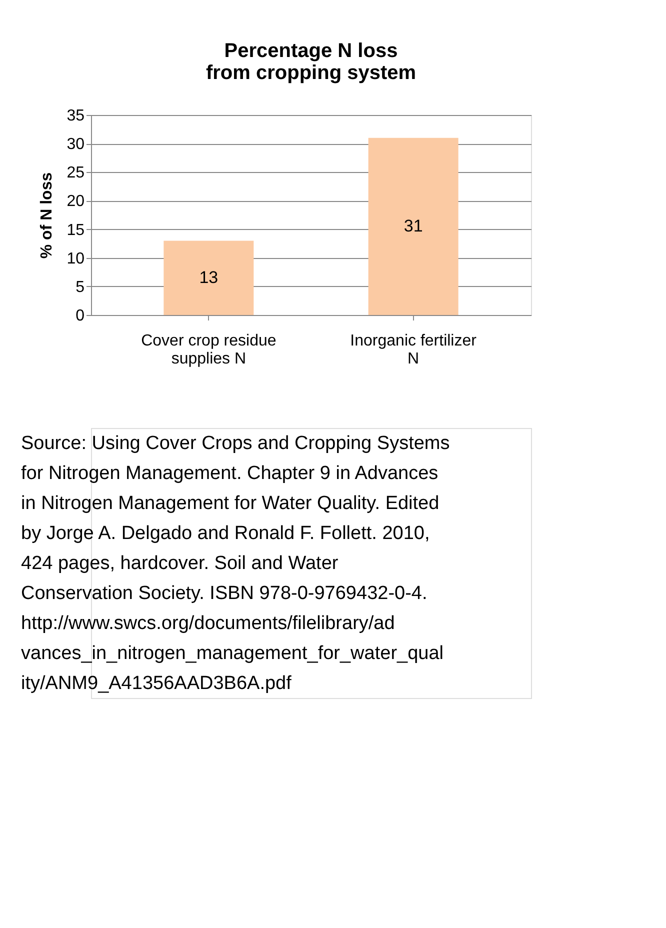 This screenshot has height=928, width=666. What do you see at coordinates (75, 173) in the screenshot?
I see `y-tick-label: 25` at bounding box center [75, 173].